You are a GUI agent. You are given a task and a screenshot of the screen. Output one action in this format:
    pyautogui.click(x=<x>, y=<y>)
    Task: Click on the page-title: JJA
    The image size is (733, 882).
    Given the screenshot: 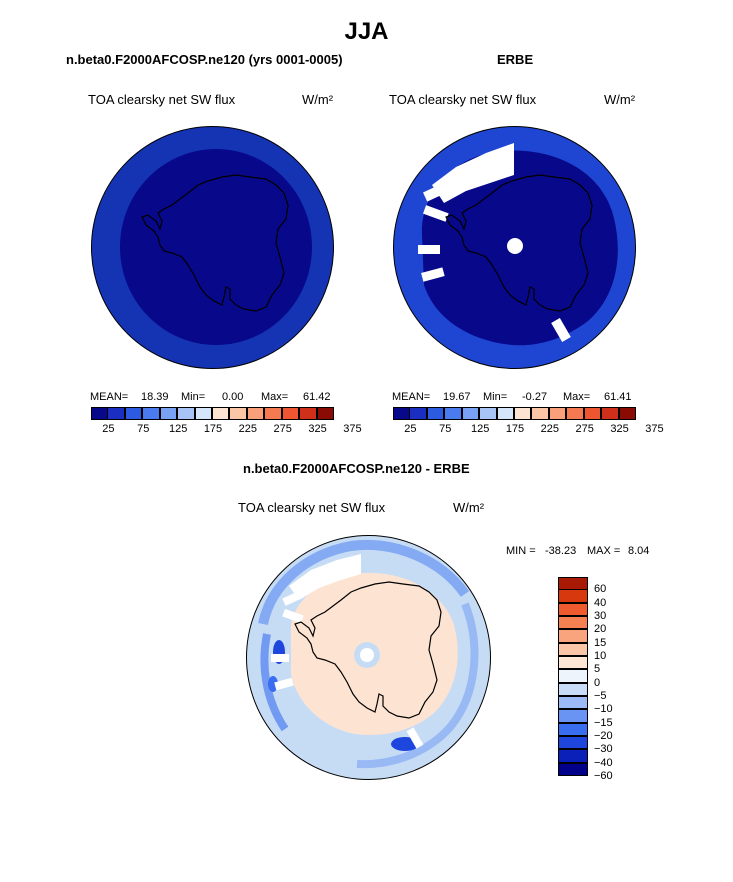 What is the action you would take?
    pyautogui.click(x=366, y=31)
    